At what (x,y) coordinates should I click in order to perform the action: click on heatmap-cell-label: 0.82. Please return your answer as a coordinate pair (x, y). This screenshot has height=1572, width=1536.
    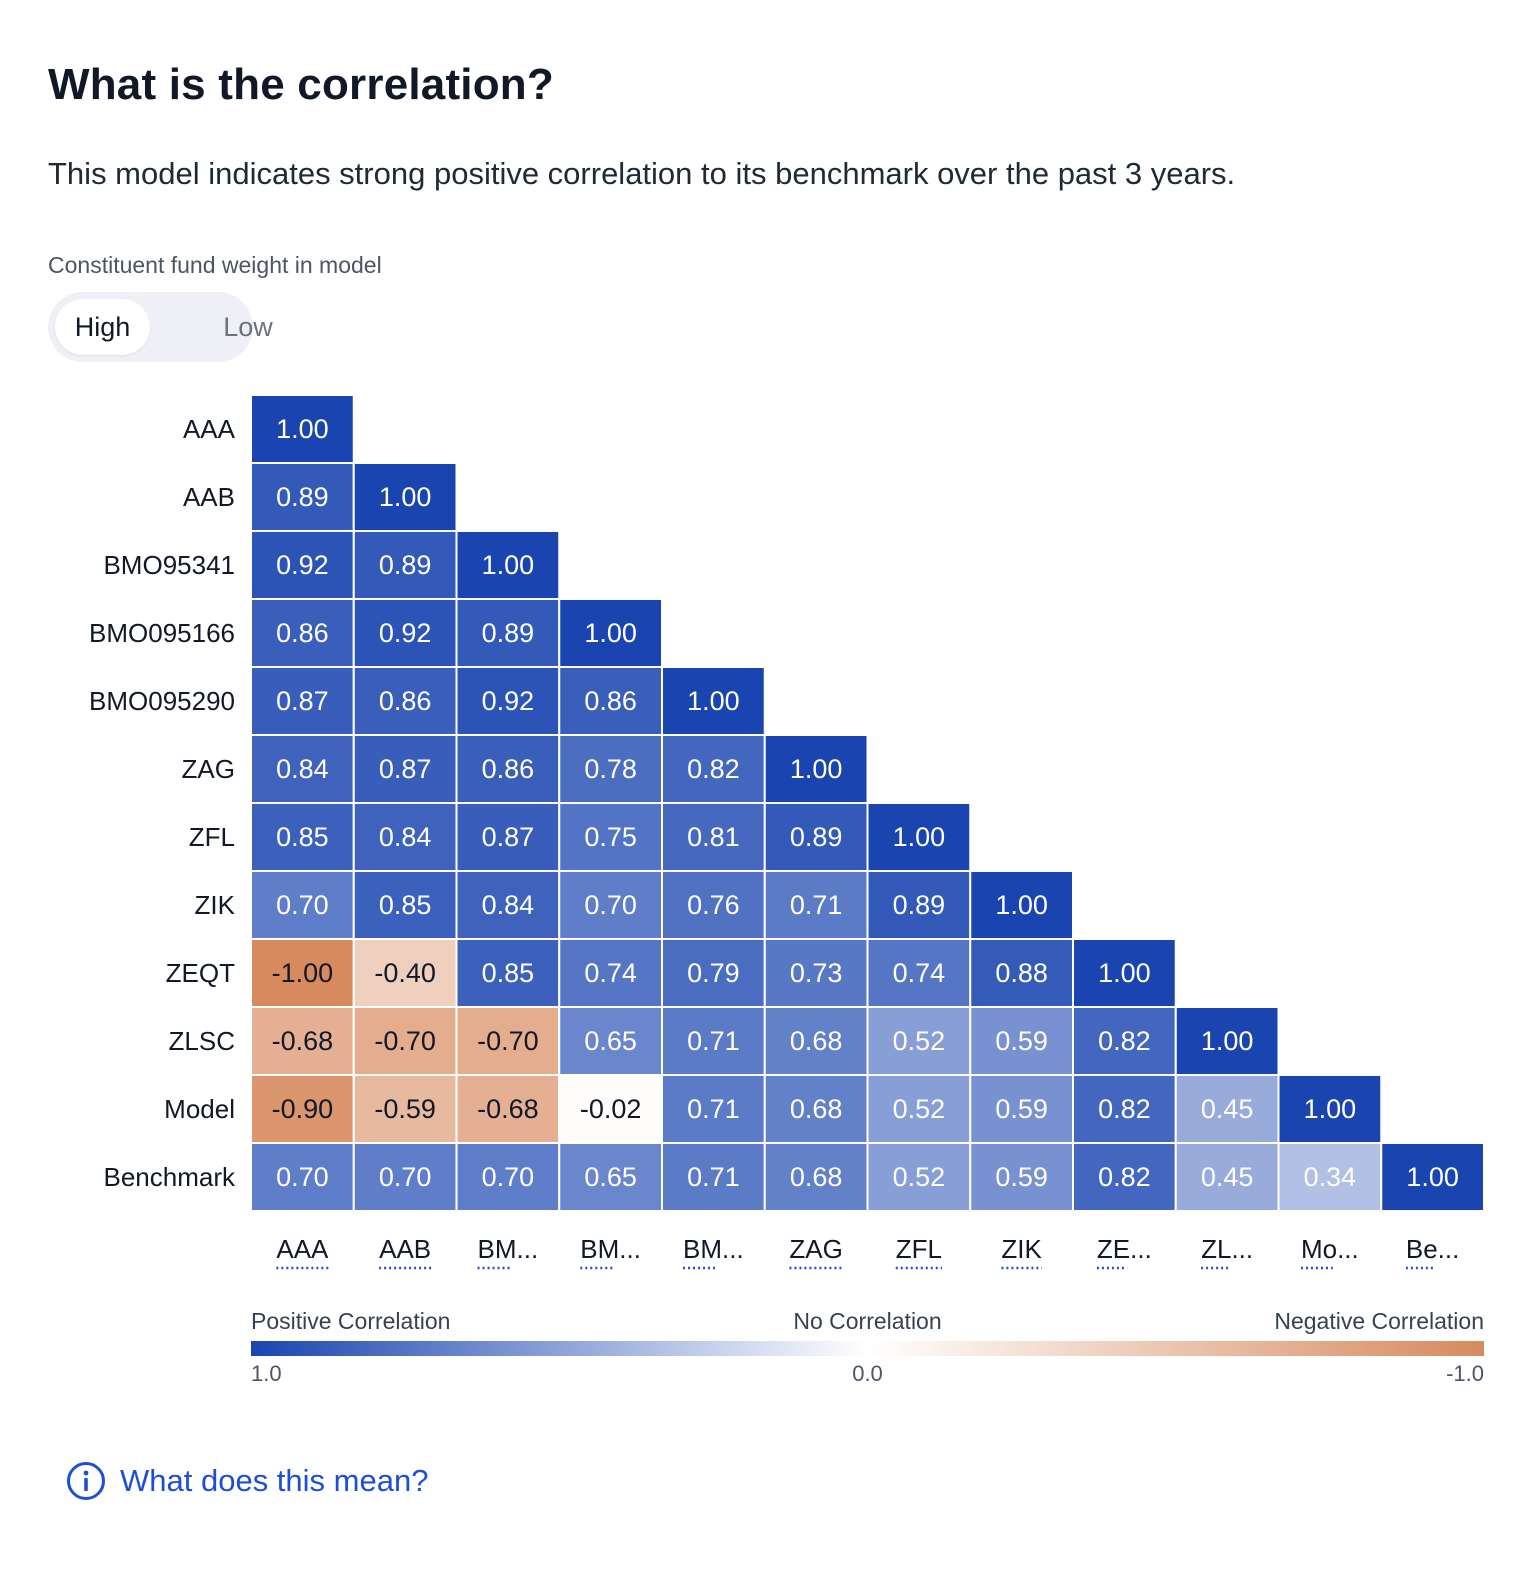
    Looking at the image, I should click on (713, 769).